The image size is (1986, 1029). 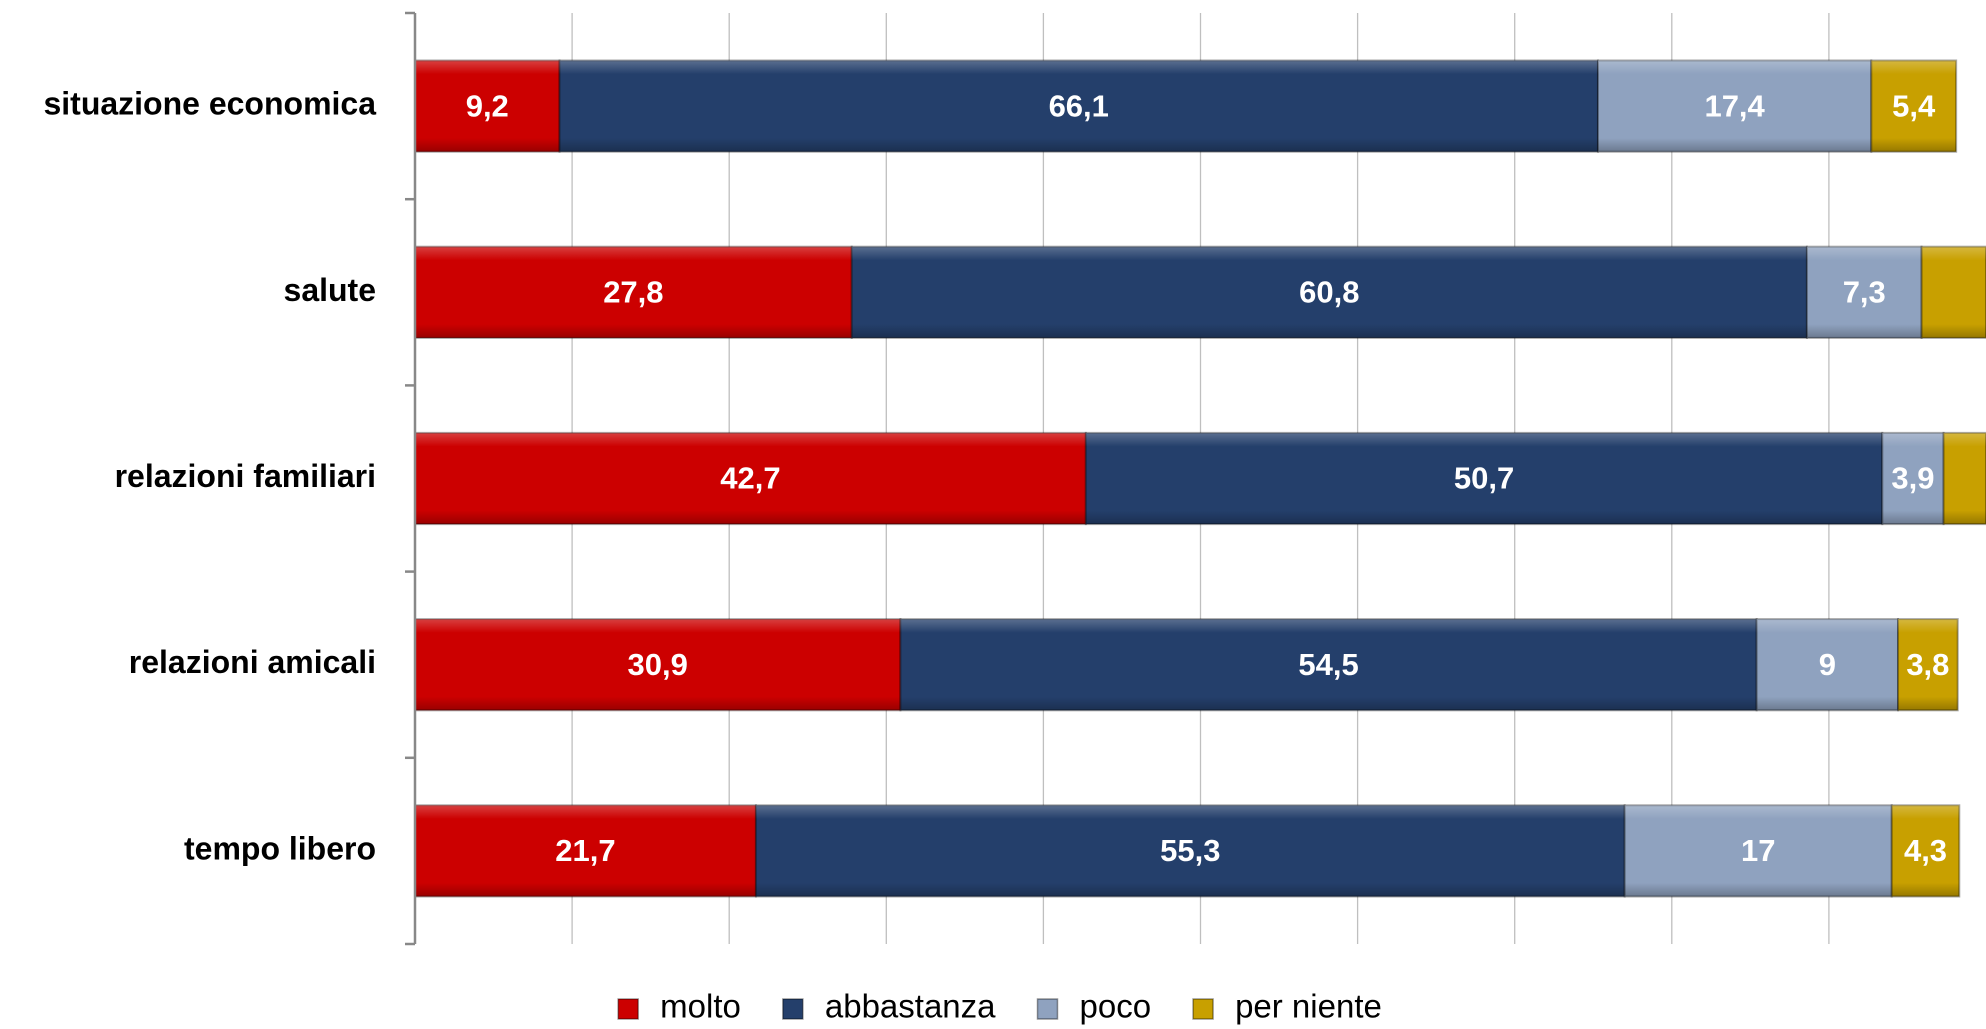 I want to click on value-label: 30,9, so click(x=658, y=664).